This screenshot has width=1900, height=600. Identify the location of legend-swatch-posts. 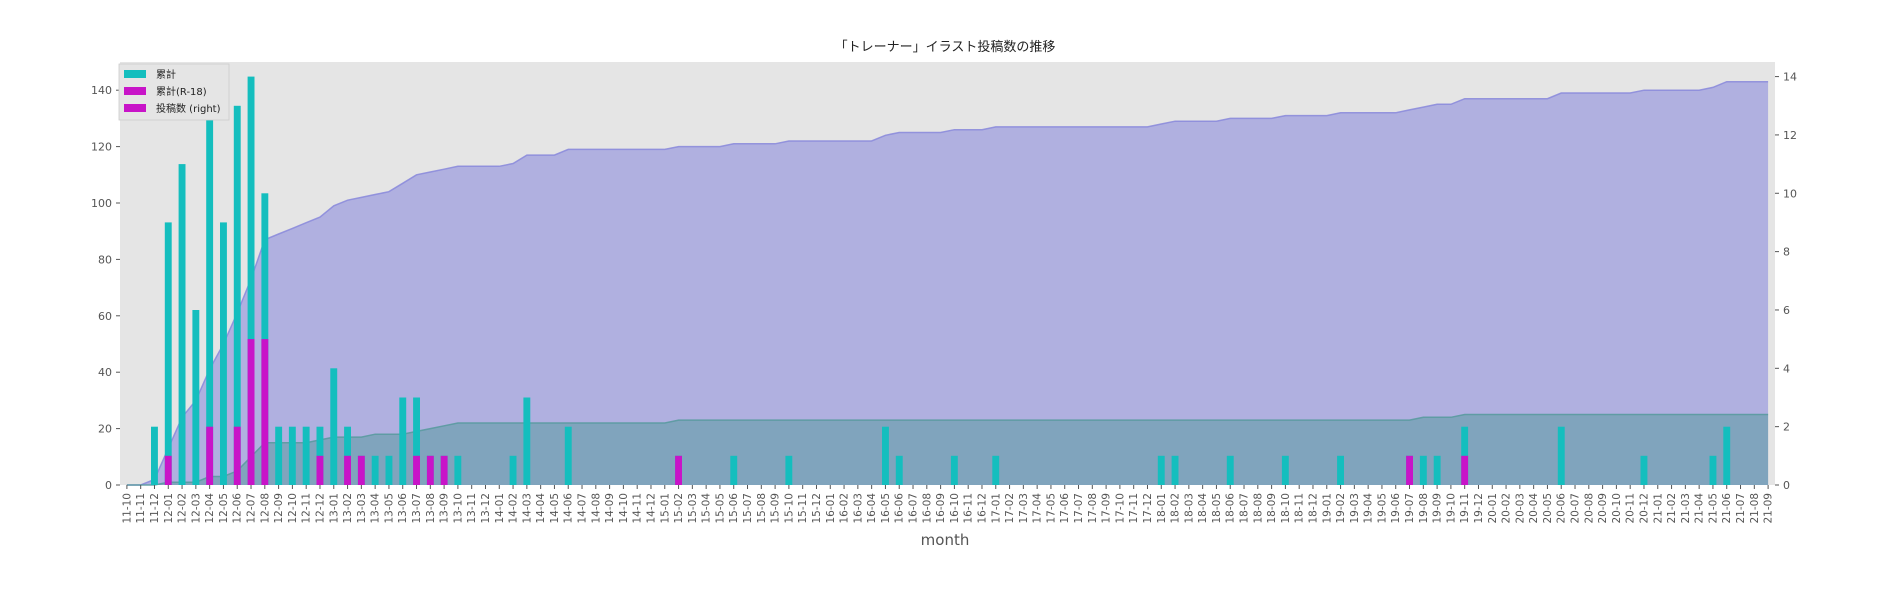
(135, 108).